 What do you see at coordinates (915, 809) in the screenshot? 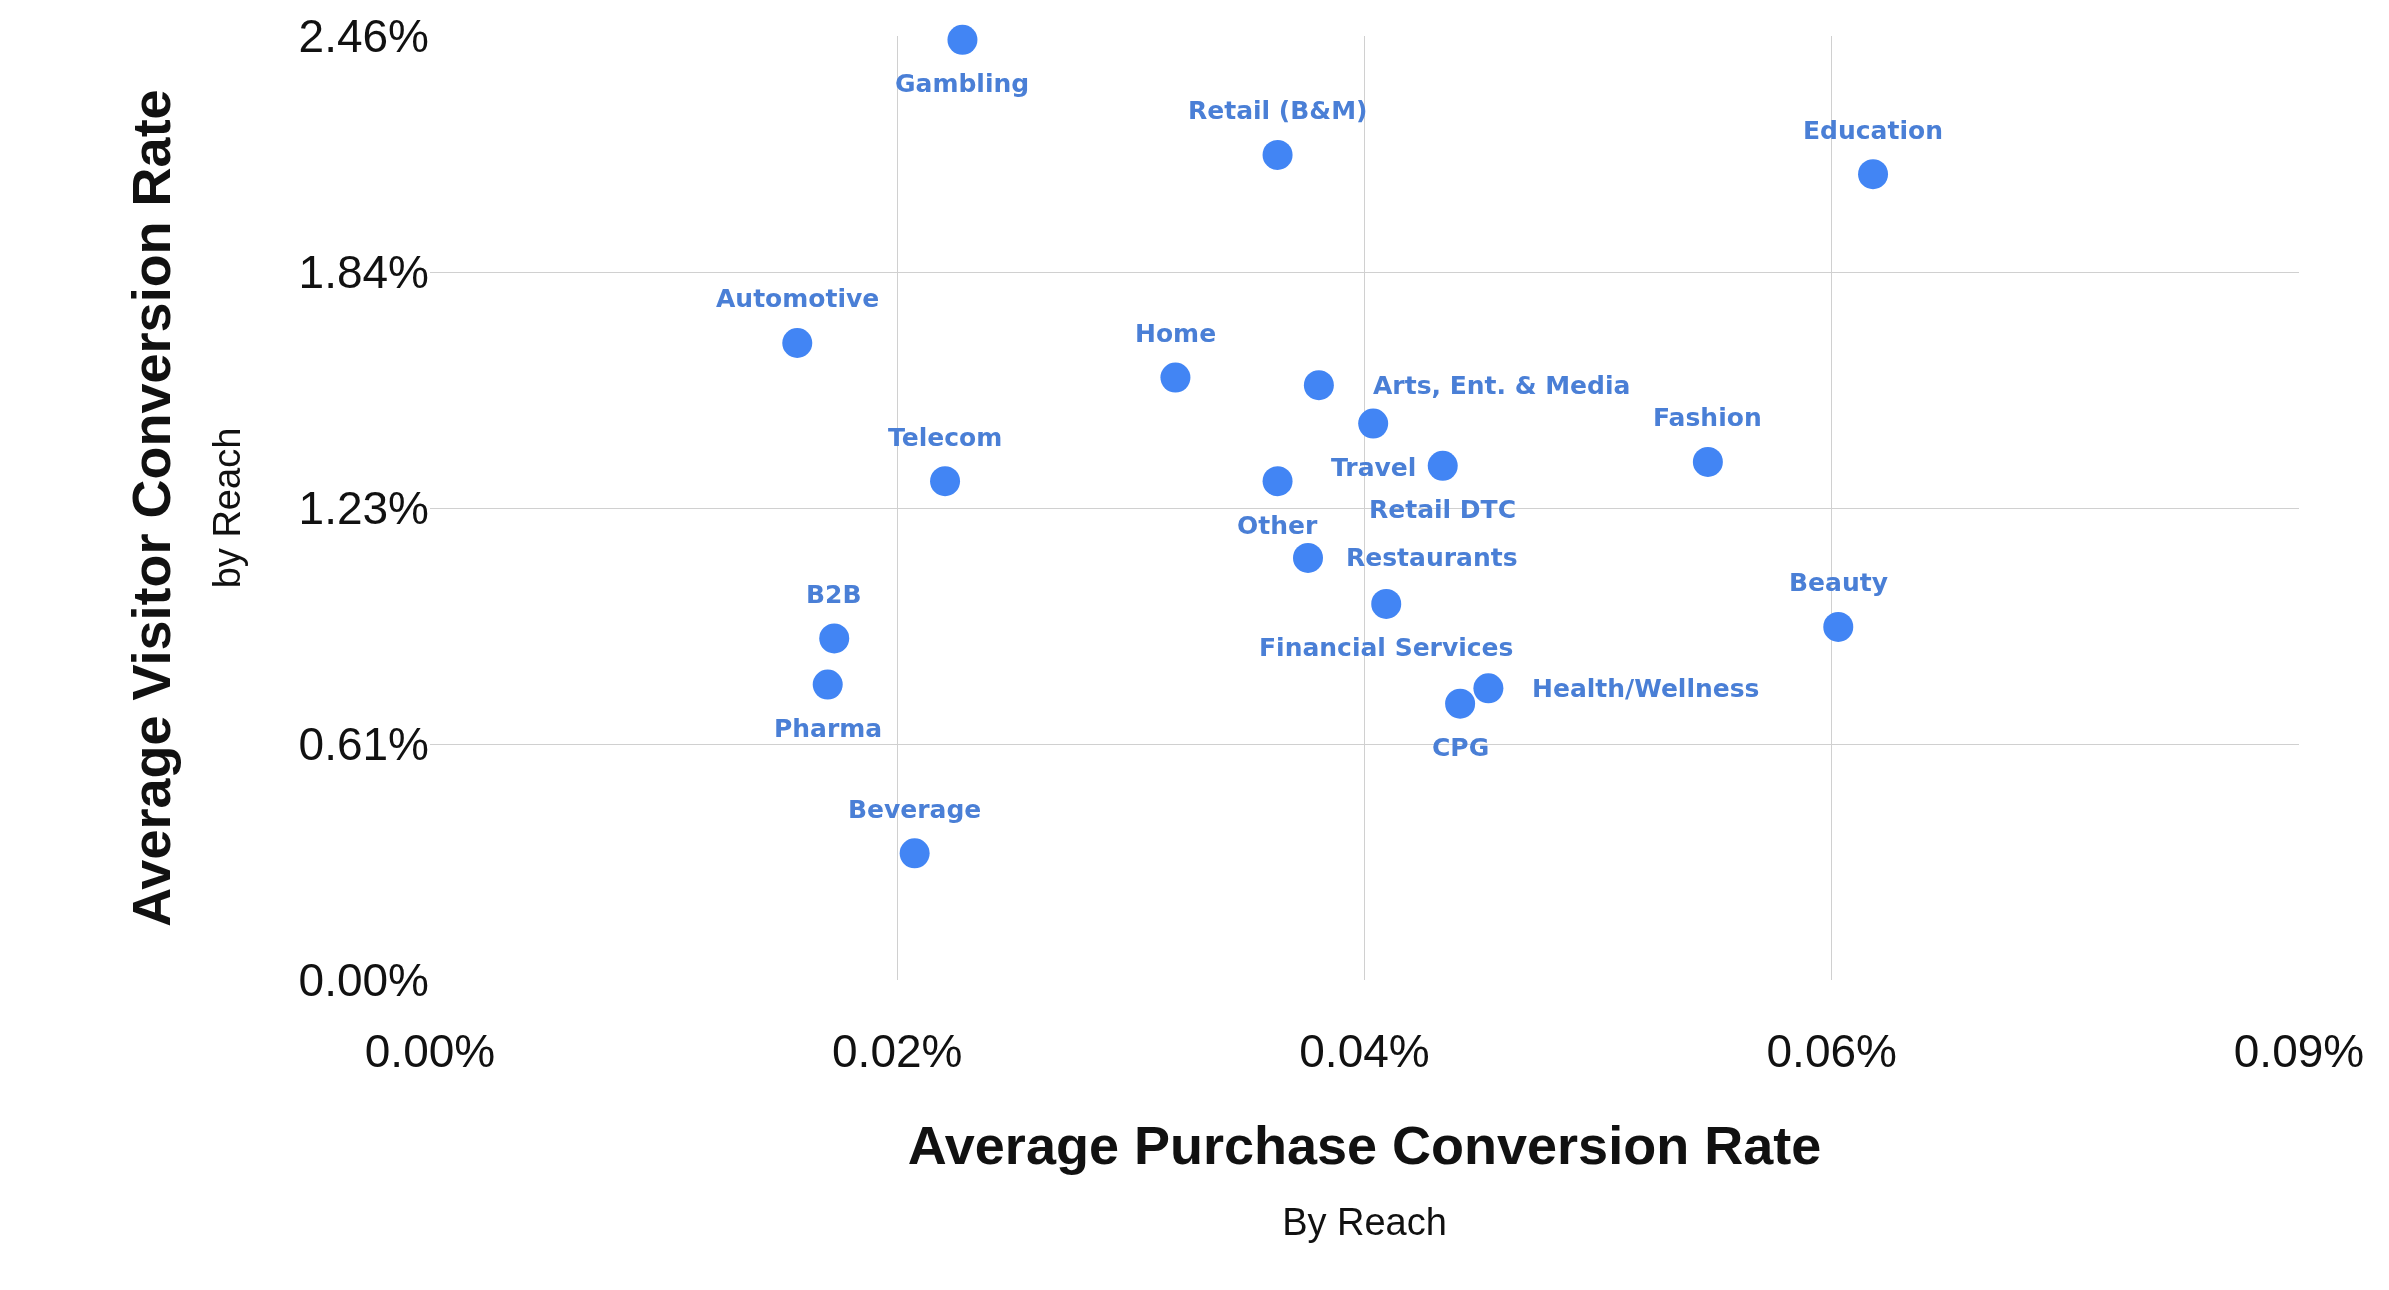
I see `annotation: Beverage` at bounding box center [915, 809].